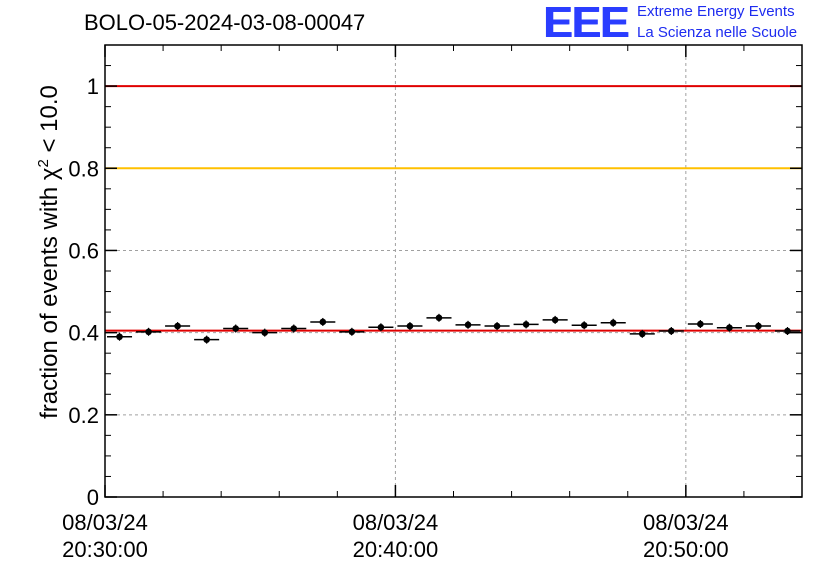  Describe the element at coordinates (717, 32) in the screenshot. I see `logo-line-2: La Scienza nelle Scuole` at that location.